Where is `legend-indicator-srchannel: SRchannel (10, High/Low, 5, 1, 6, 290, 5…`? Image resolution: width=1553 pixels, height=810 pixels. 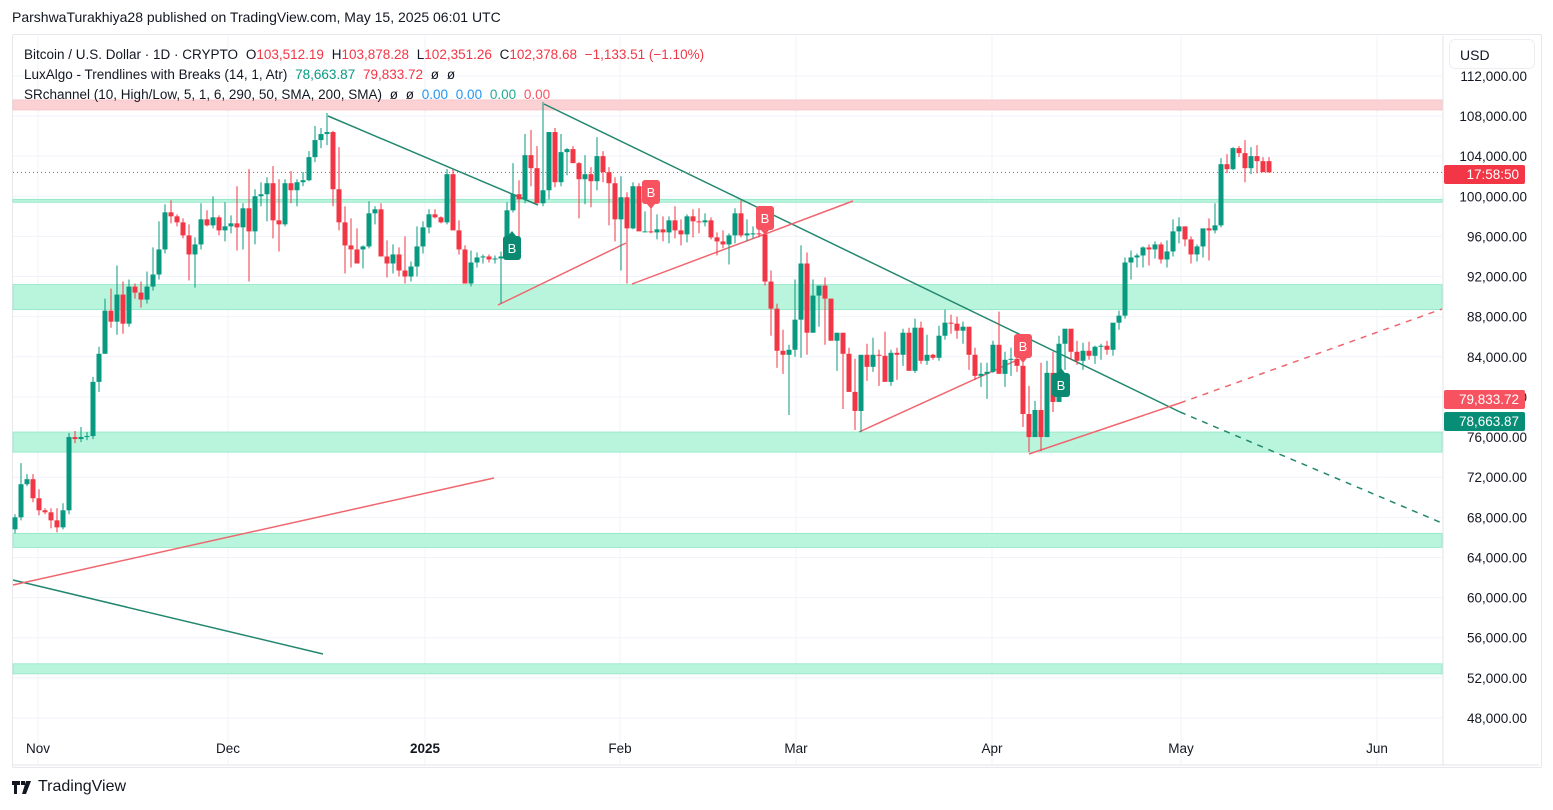 legend-indicator-srchannel: SRchannel (10, High/Low, 5, 1, 6, 290, 5… is located at coordinates (366, 95).